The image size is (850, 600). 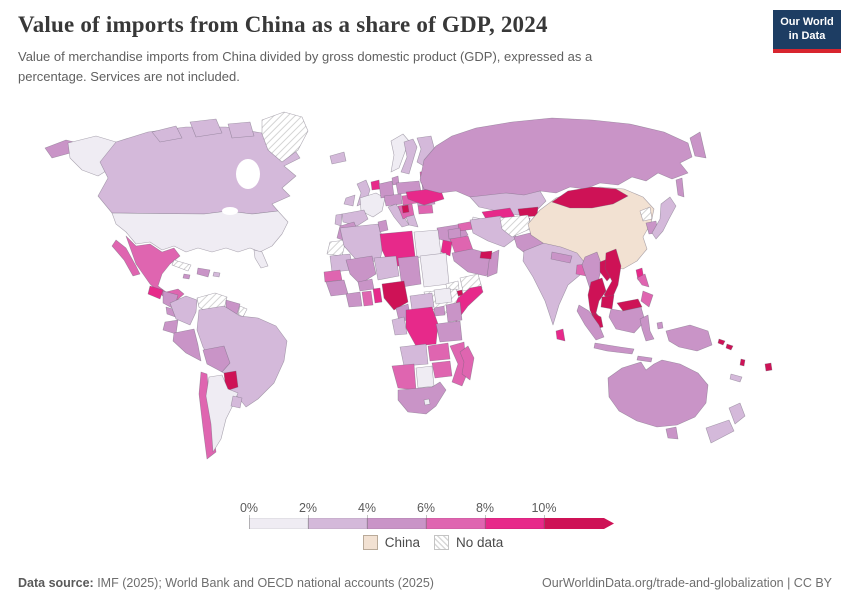 I want to click on region-solomon-islands-2: Solomon Islands, so click(x=729, y=347).